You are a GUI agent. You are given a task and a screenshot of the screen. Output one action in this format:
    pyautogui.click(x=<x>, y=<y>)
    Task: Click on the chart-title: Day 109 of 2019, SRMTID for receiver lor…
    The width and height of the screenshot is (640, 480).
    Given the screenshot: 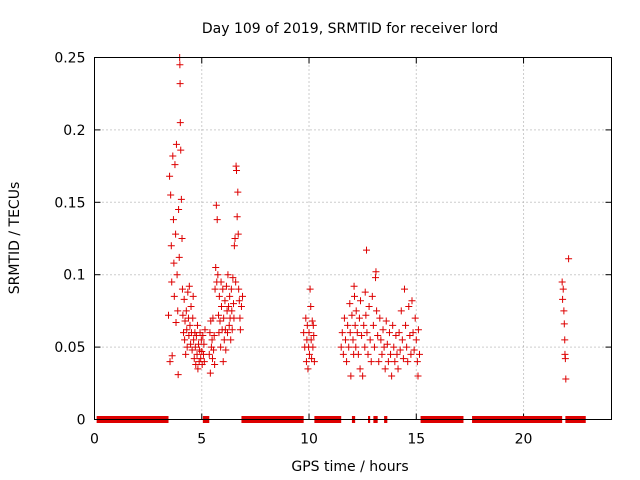 What is the action you would take?
    pyautogui.click(x=350, y=29)
    